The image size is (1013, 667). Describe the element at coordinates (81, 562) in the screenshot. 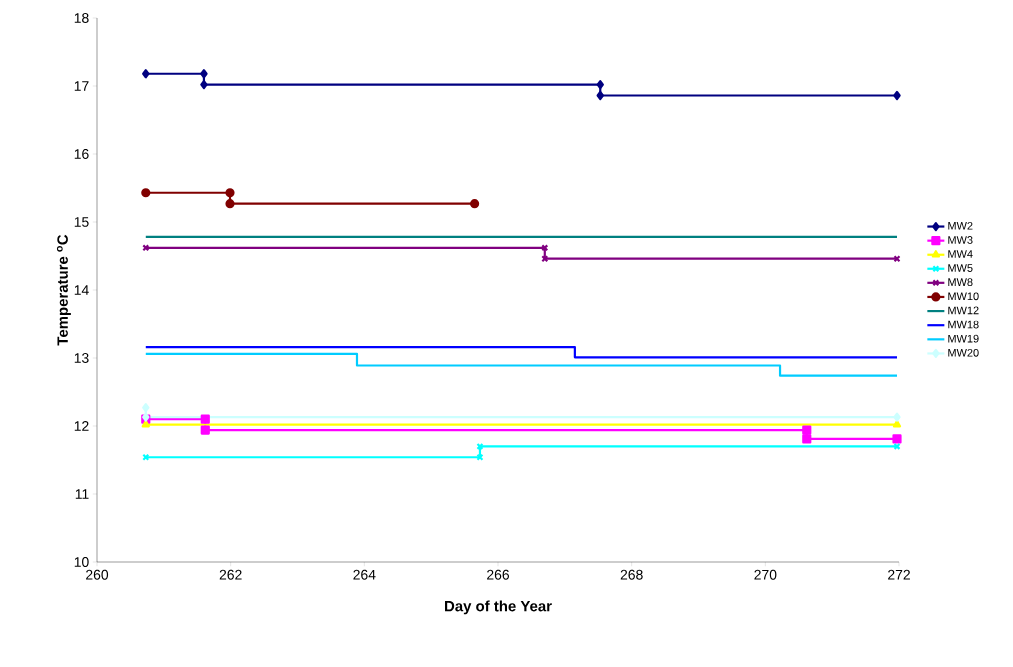

I see `y-tick-label: 10` at that location.